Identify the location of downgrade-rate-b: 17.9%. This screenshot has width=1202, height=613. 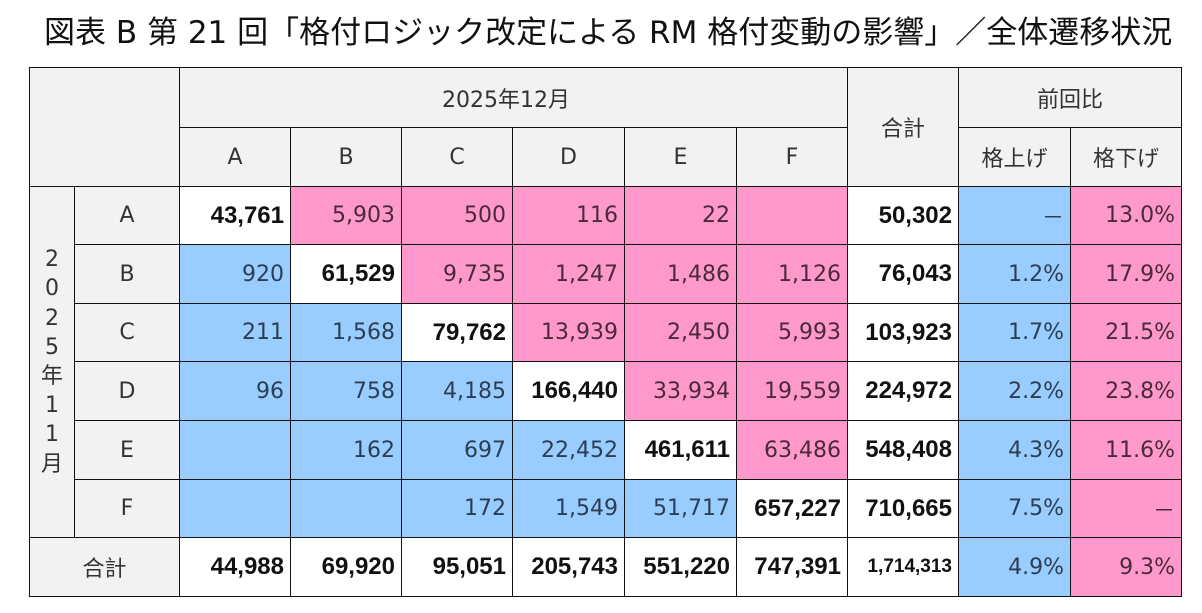
(1126, 274).